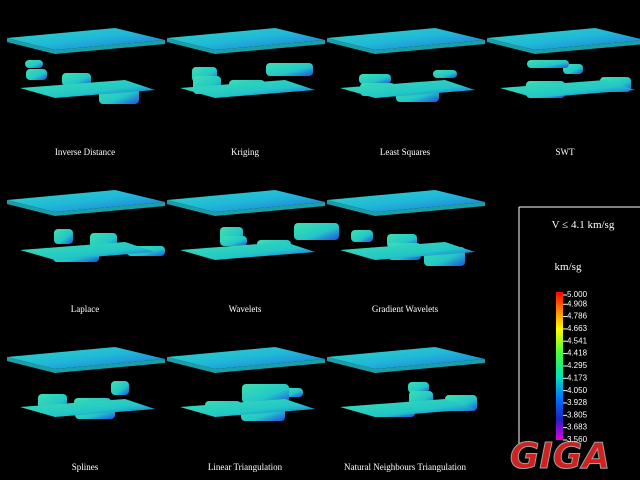 The width and height of the screenshot is (640, 480). I want to click on panel-label: Kriging, so click(245, 152).